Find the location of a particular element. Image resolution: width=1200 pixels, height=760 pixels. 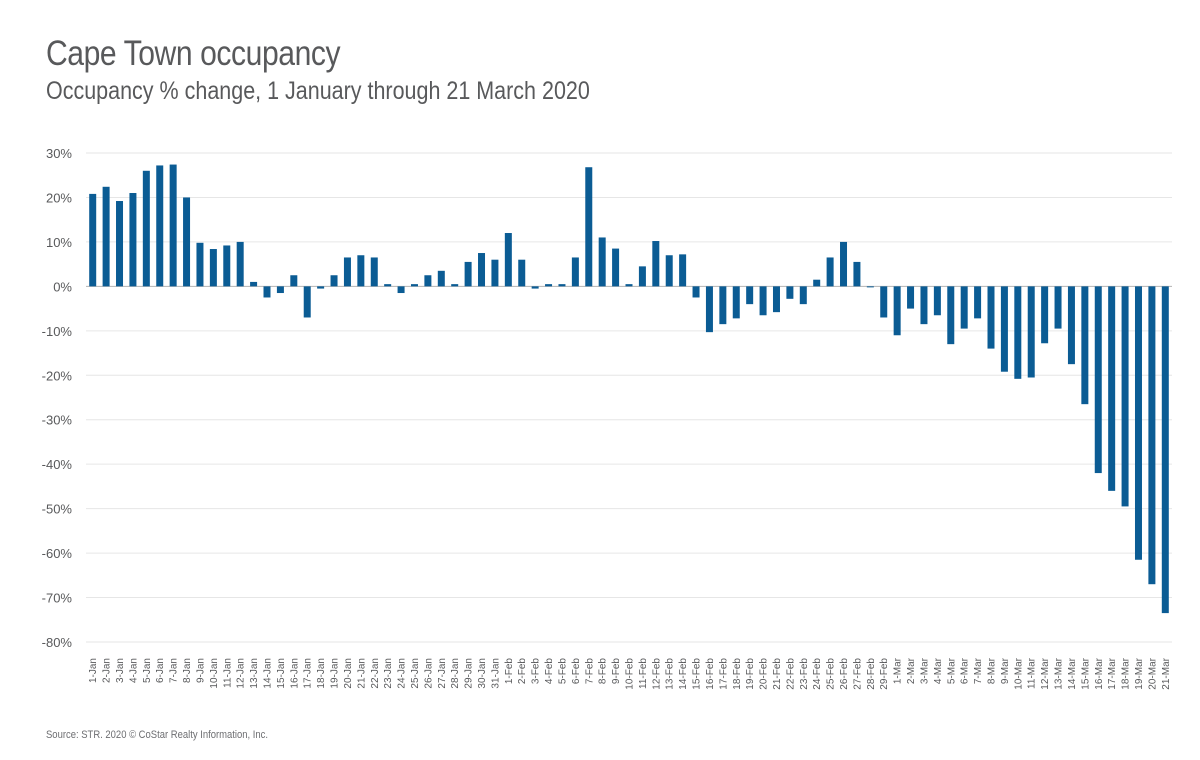

bar-15-Mar is located at coordinates (1085, 345).